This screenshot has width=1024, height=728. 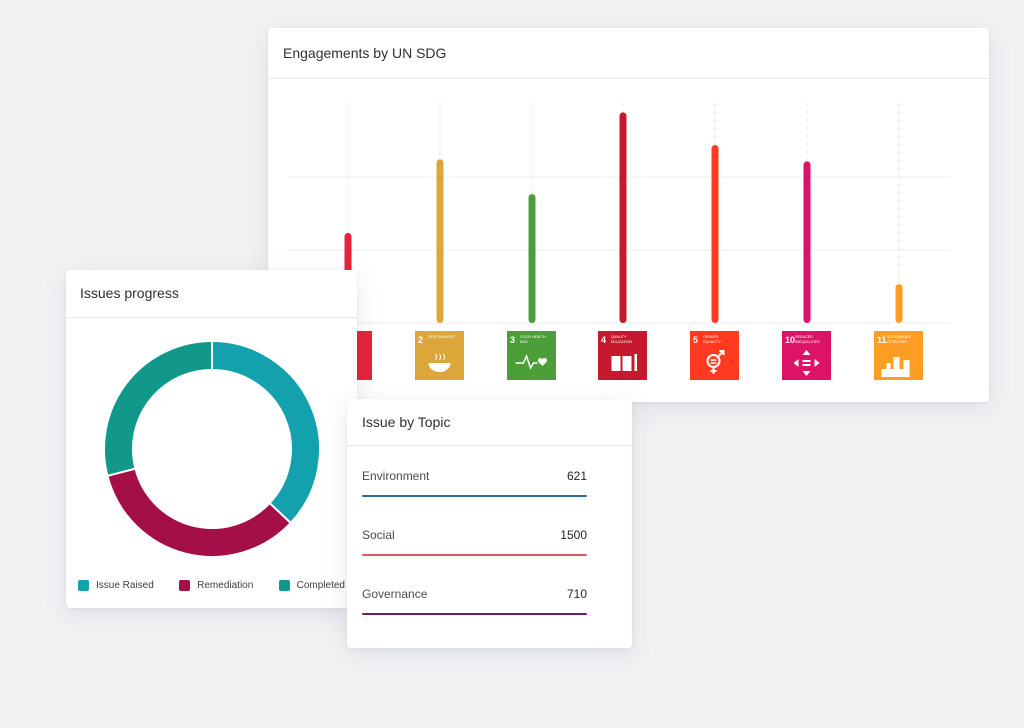 What do you see at coordinates (439, 362) in the screenshot?
I see `bowl-icon` at bounding box center [439, 362].